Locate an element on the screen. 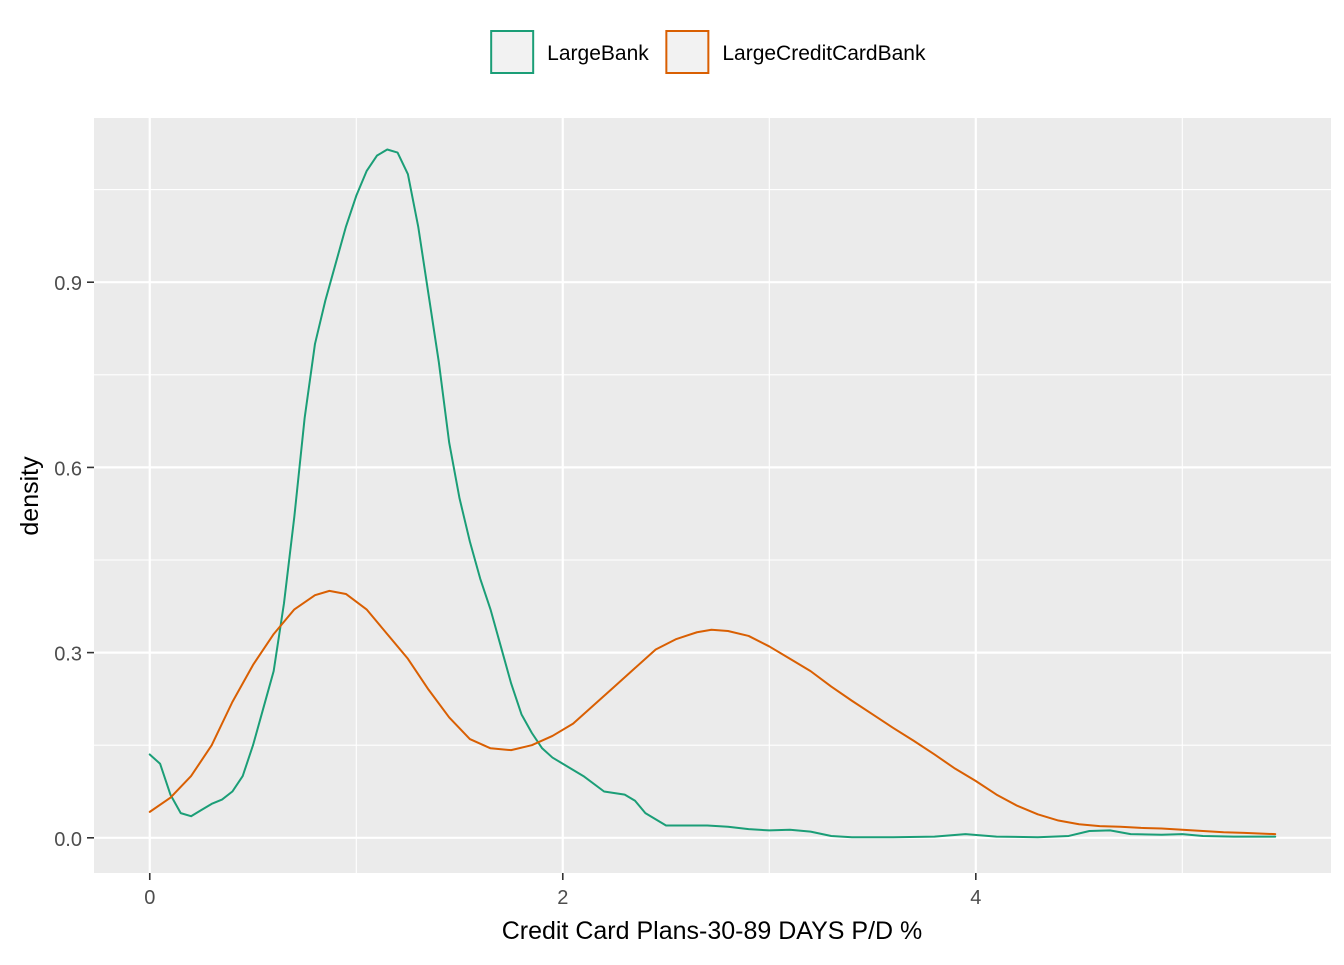  legend-label-largebank: LargeBank is located at coordinates (598, 53).